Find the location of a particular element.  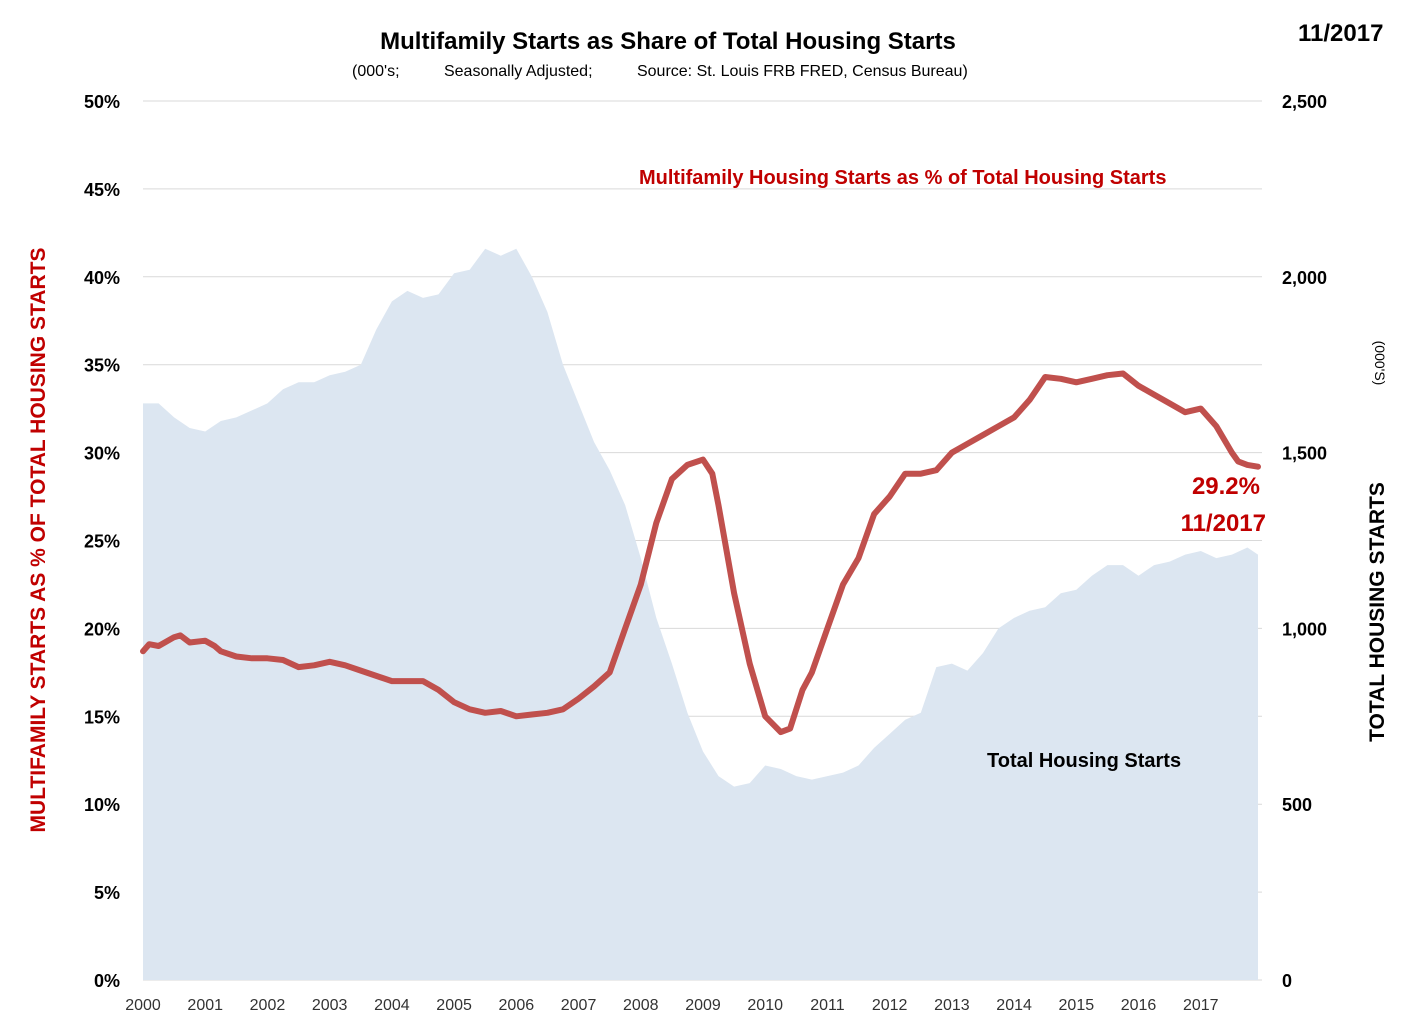

left-tick-label: 50% is located at coordinates (102, 102).